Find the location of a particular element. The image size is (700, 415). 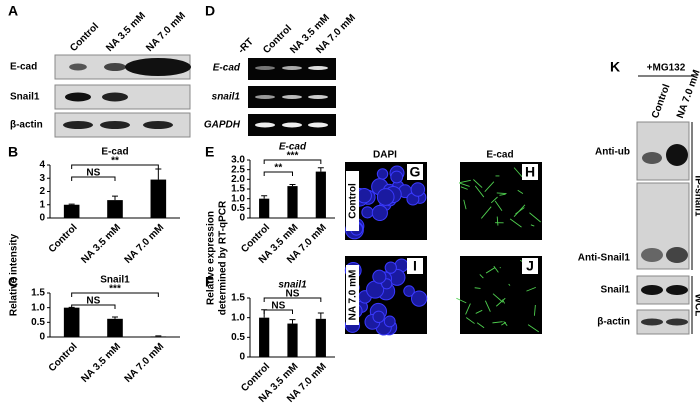

y-tick-label: 3 is located at coordinates (42, 178).